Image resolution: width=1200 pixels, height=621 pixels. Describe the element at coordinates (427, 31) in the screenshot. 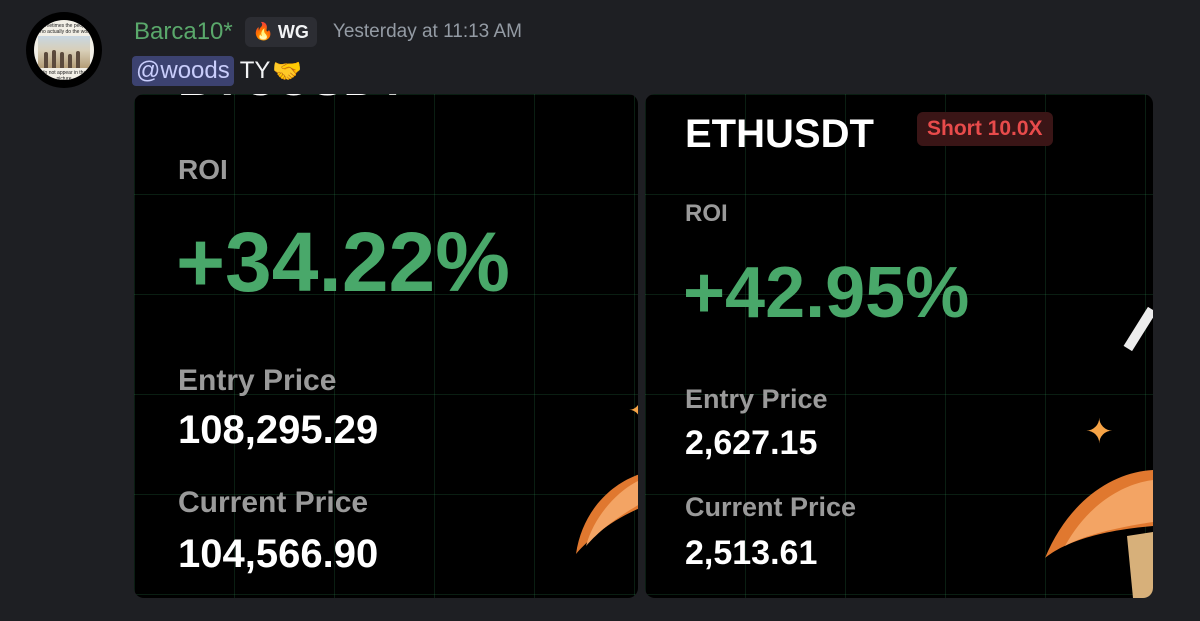

I see `timestamp: Yesterday at 11:13 AM` at that location.